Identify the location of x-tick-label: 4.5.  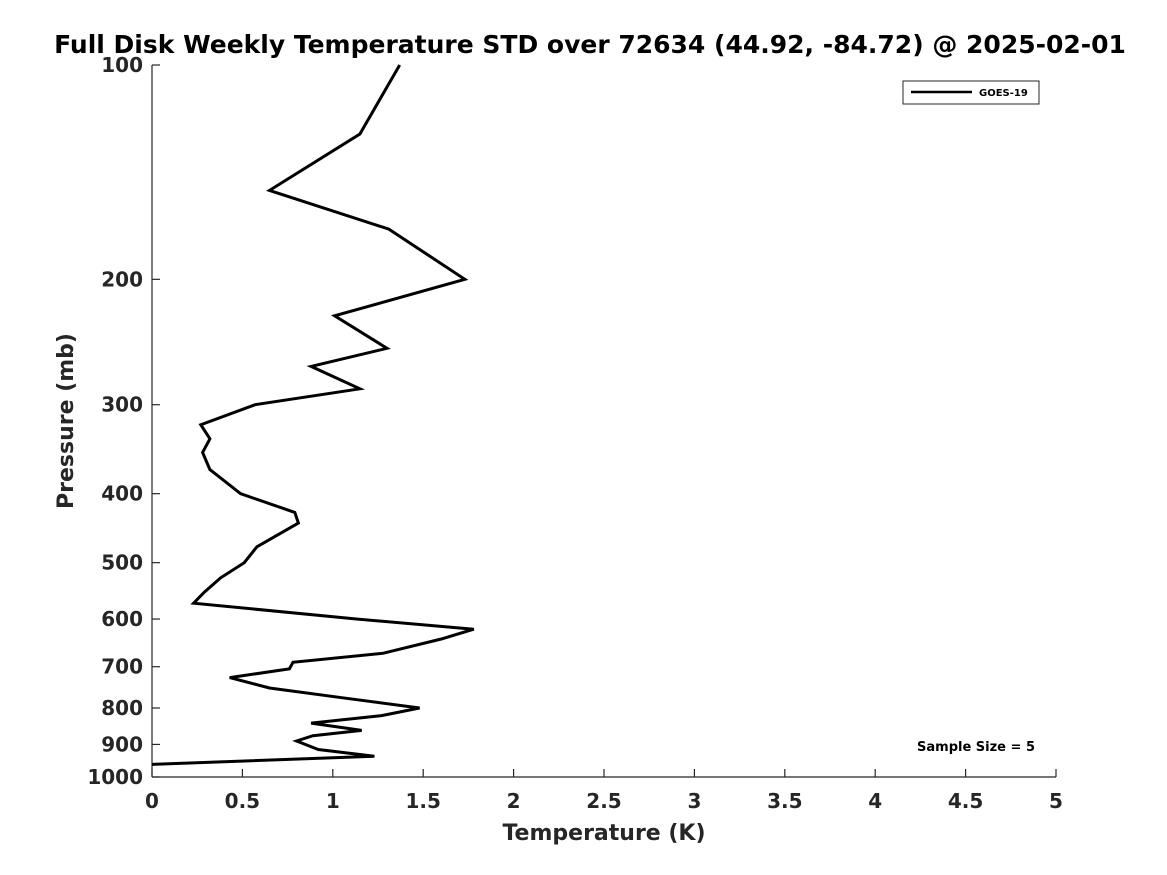
(965, 801).